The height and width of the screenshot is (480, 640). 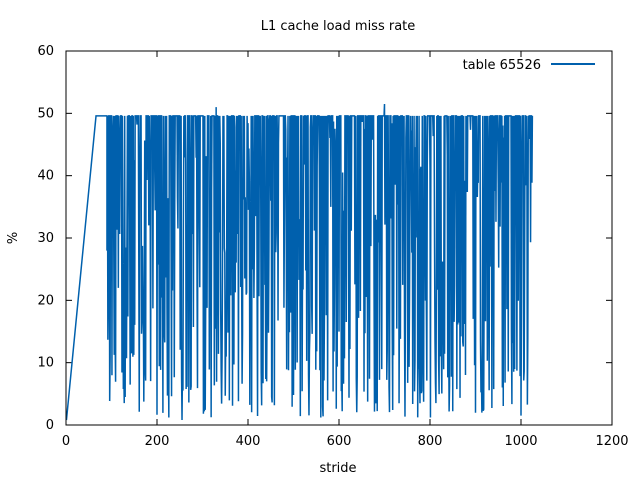 What do you see at coordinates (45, 363) in the screenshot?
I see `y-tick-label: 10` at bounding box center [45, 363].